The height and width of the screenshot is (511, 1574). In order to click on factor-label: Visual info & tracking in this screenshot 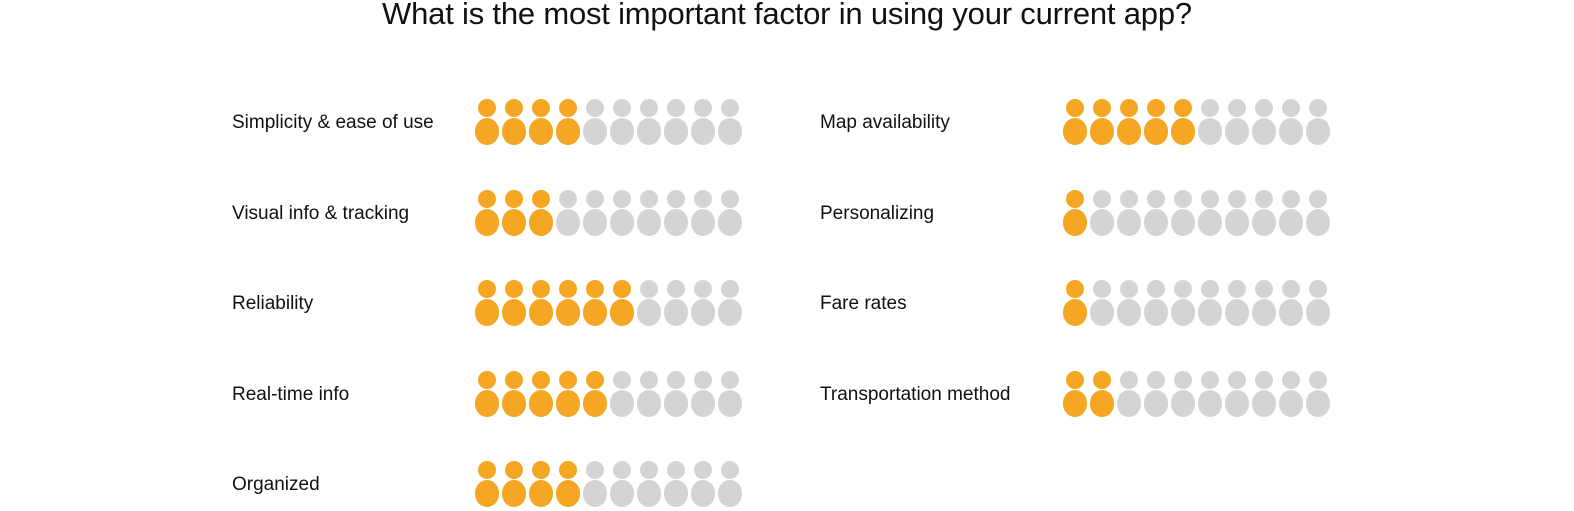, I will do `click(321, 213)`.